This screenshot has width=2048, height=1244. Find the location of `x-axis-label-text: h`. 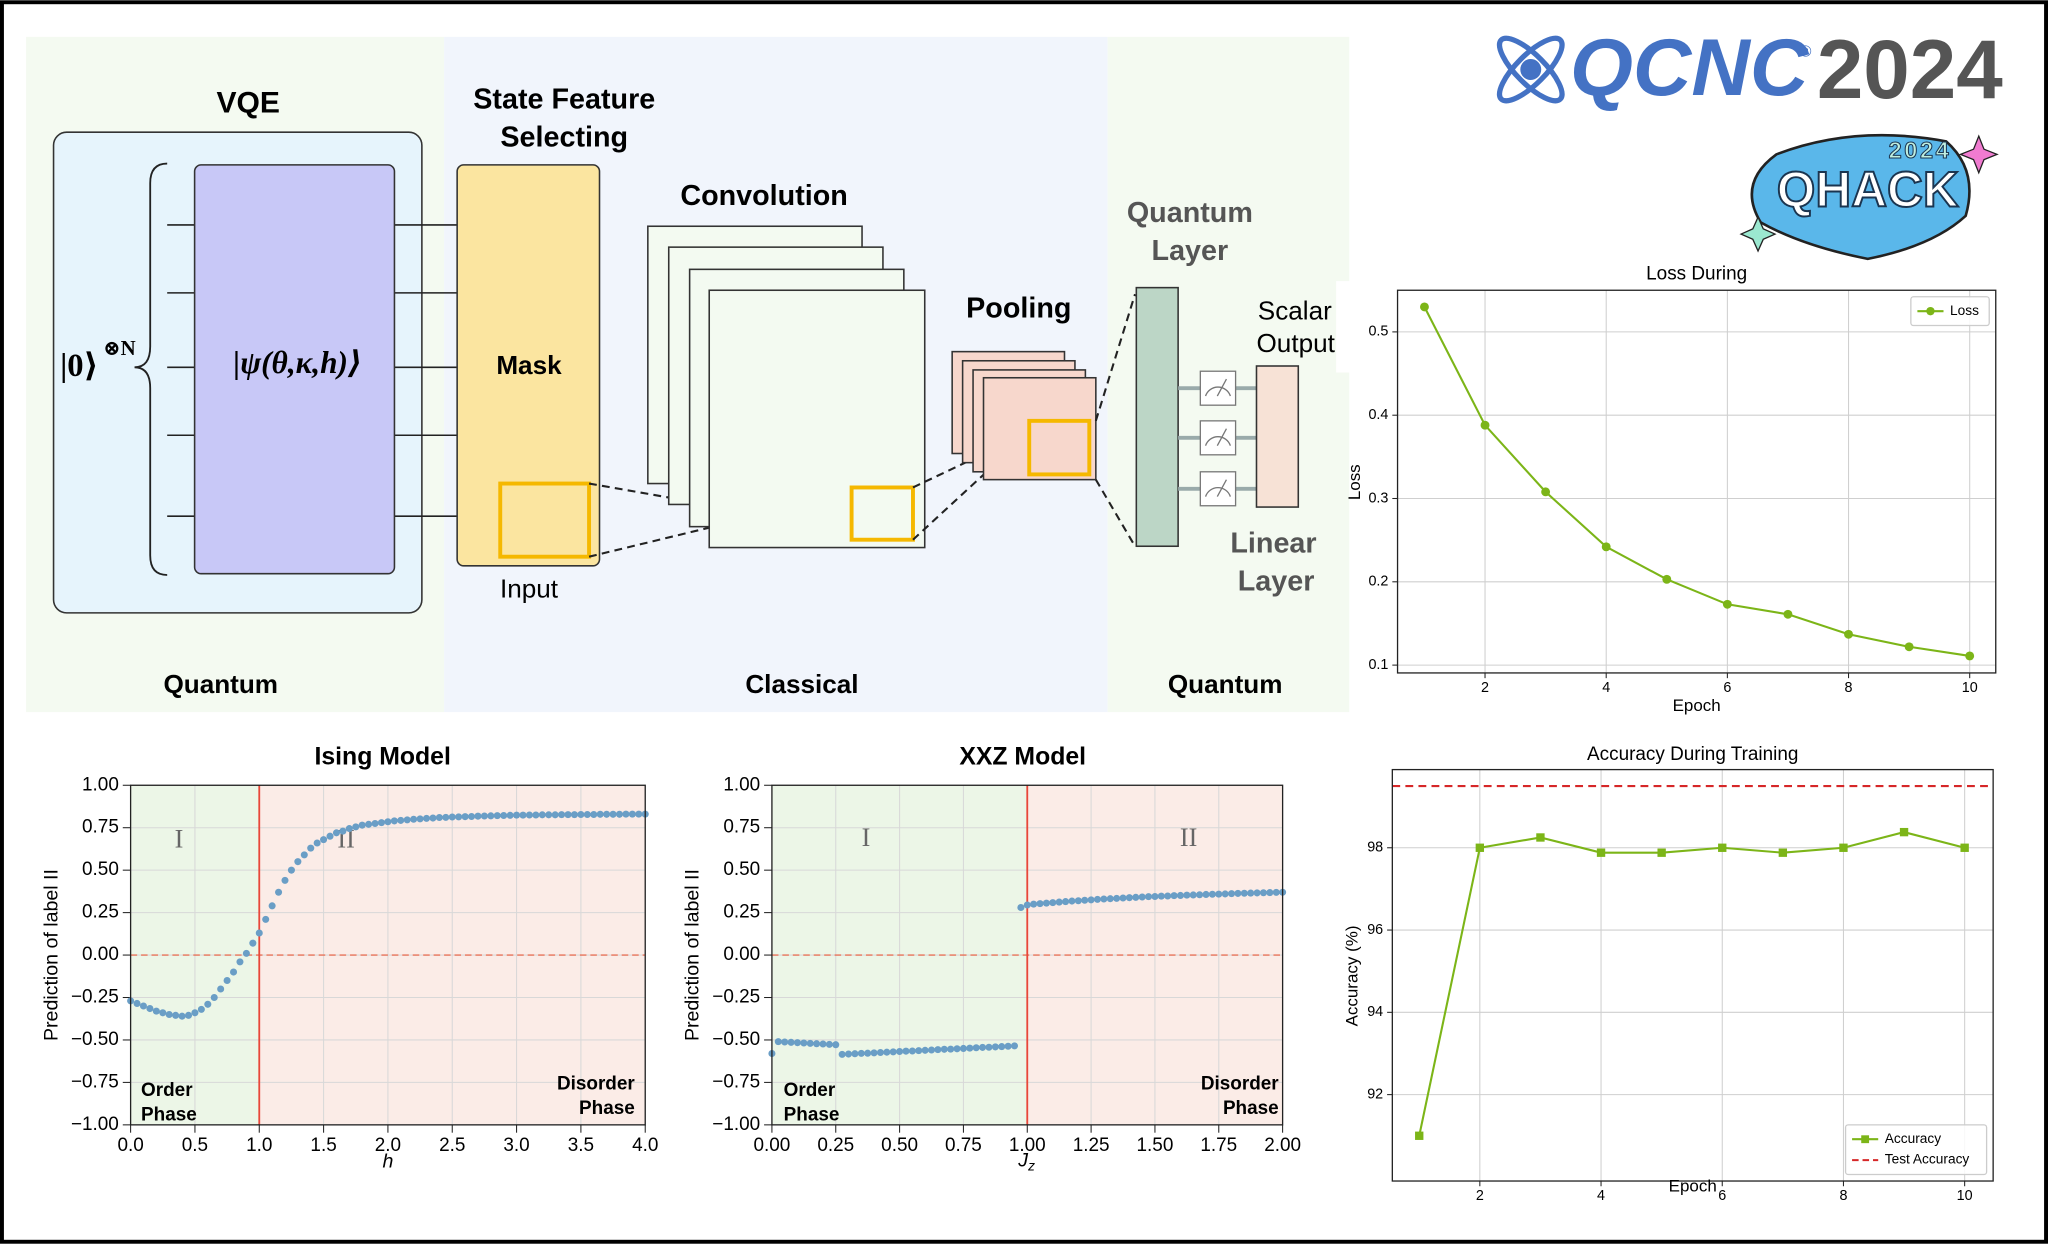

x-axis-label-text: h is located at coordinates (387, 1162).